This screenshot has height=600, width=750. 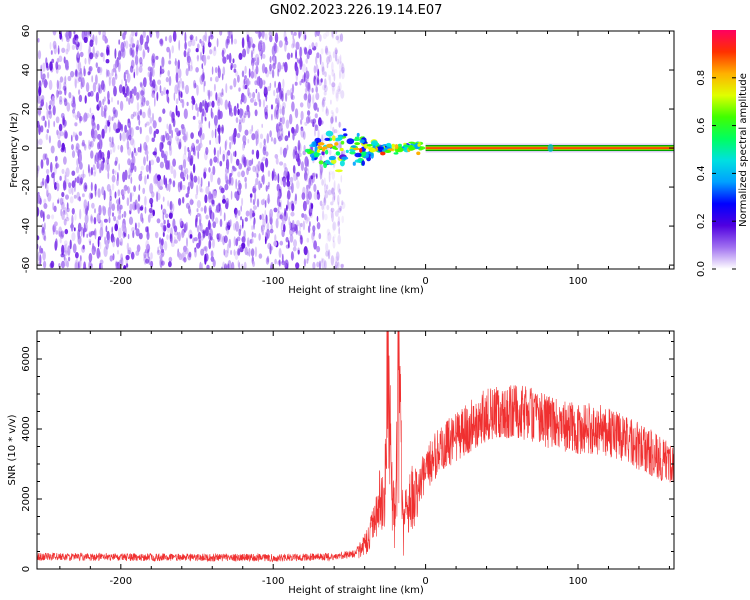 I want to click on y-tick-label: 20, so click(x=26, y=109).